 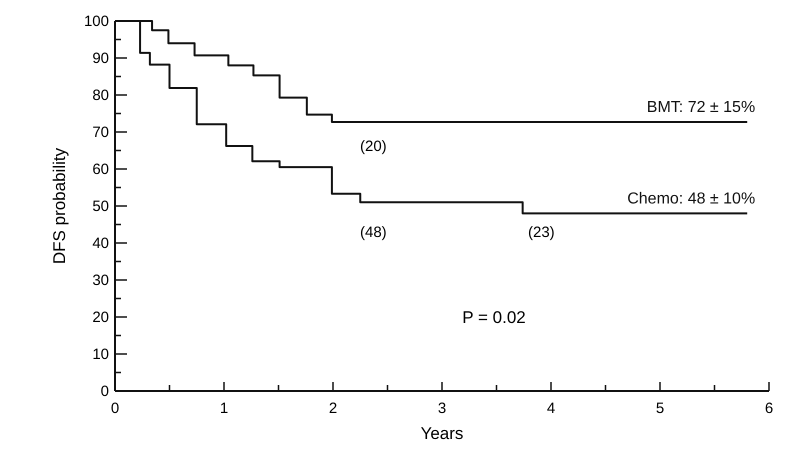 What do you see at coordinates (442, 408) in the screenshot?
I see `x-tick-label: 3` at bounding box center [442, 408].